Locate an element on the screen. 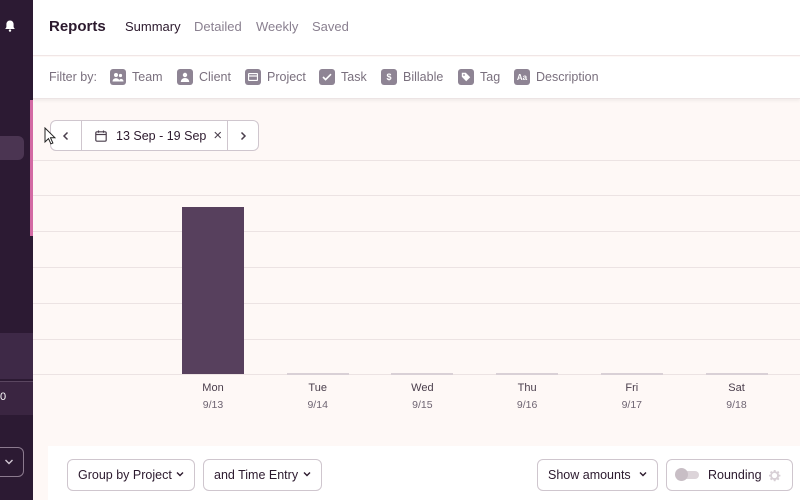 This screenshot has height=500, width=800. tab-detailed: Detailed is located at coordinates (218, 26).